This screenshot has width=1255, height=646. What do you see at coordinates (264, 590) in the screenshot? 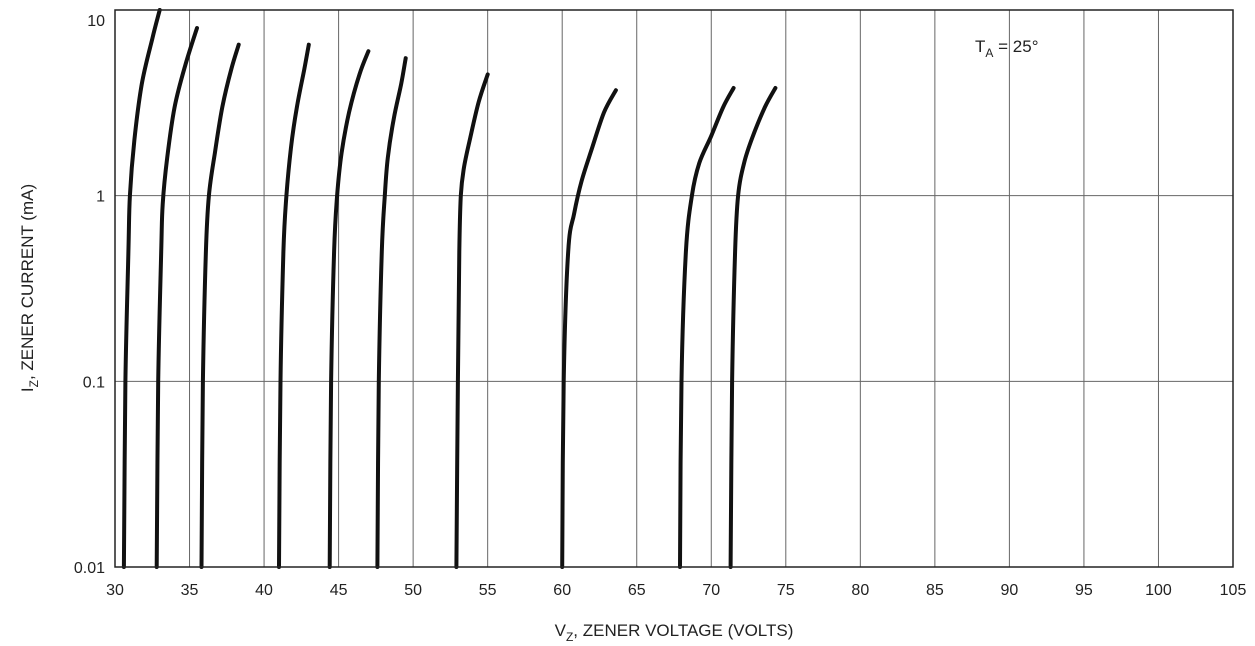
I see `x-tick-label: 40` at bounding box center [264, 590].